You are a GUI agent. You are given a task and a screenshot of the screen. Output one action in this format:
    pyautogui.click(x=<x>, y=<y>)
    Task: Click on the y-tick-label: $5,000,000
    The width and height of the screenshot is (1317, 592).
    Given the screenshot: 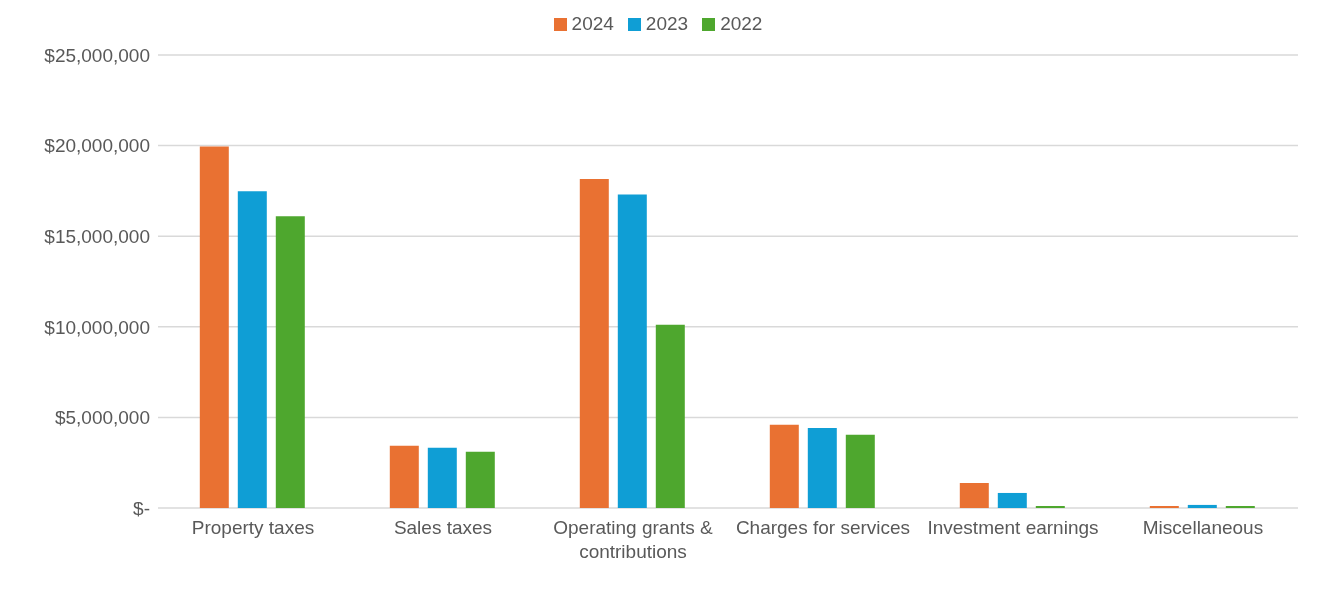 What is the action you would take?
    pyautogui.click(x=102, y=418)
    